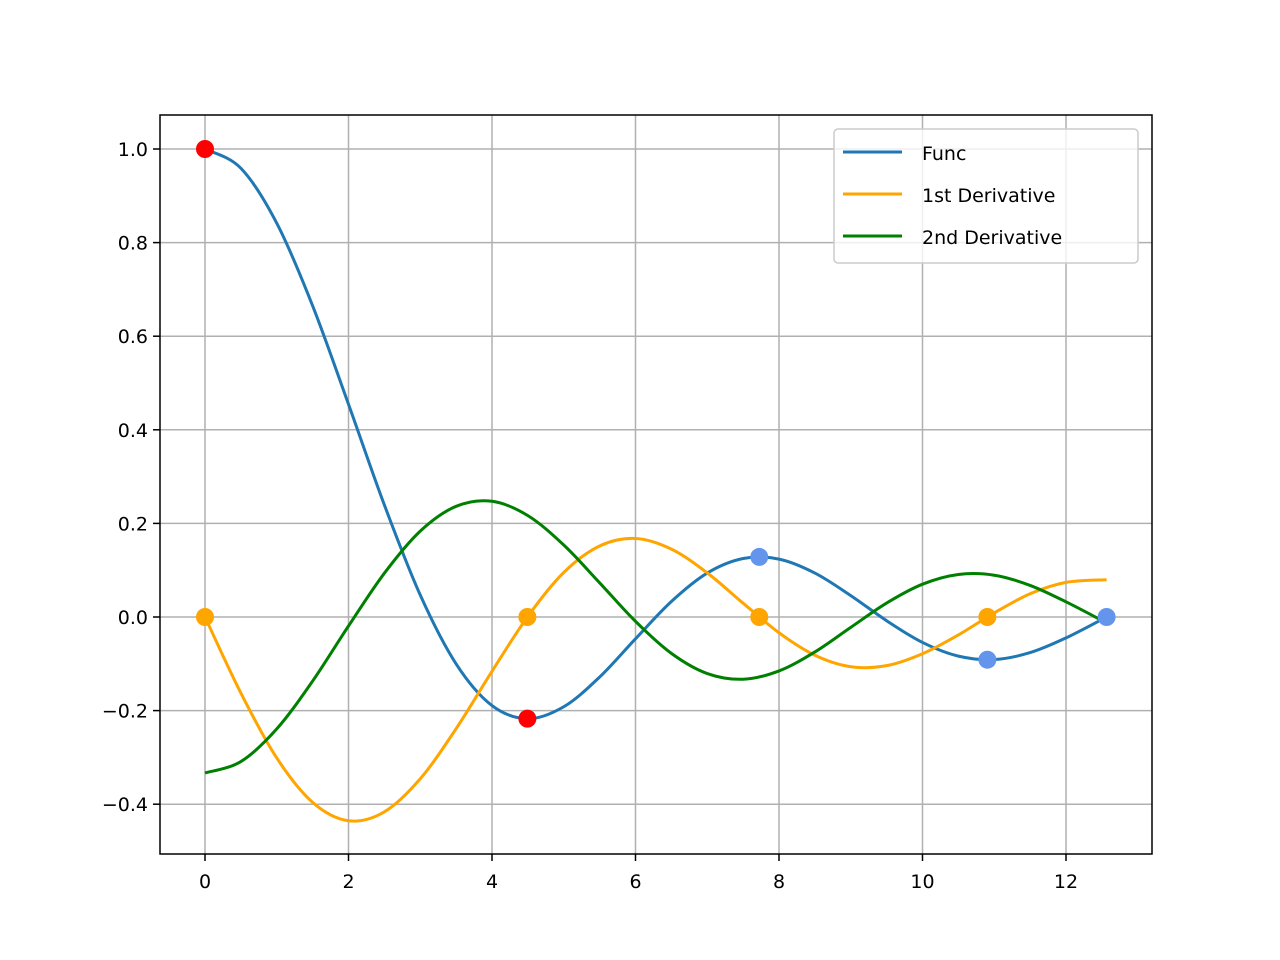 The height and width of the screenshot is (960, 1280). I want to click on x-tick-label: 12, so click(1066, 882).